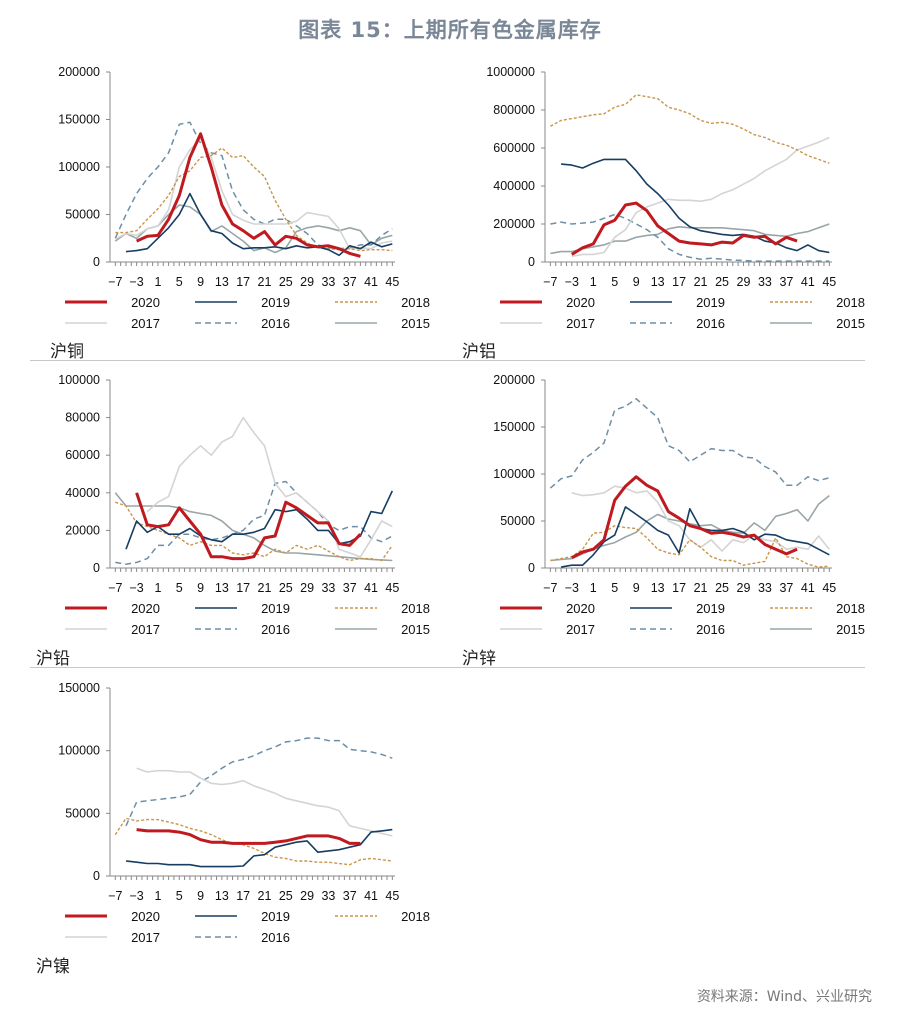 Image resolution: width=900 pixels, height=1029 pixels. What do you see at coordinates (517, 521) in the screenshot?
I see `y-tick-label: 50000` at bounding box center [517, 521].